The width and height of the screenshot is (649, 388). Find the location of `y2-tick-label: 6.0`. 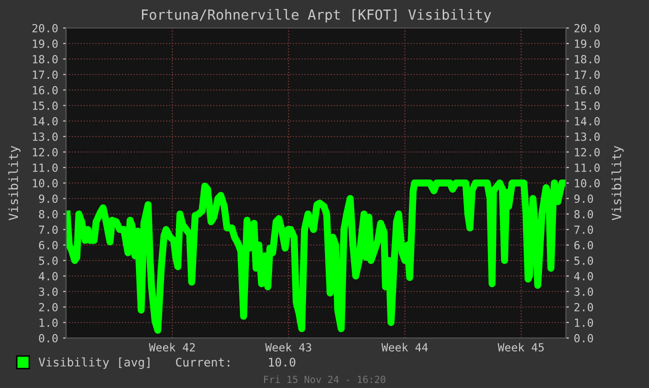

y2-tick-label: 6.0 is located at coordinates (583, 245).